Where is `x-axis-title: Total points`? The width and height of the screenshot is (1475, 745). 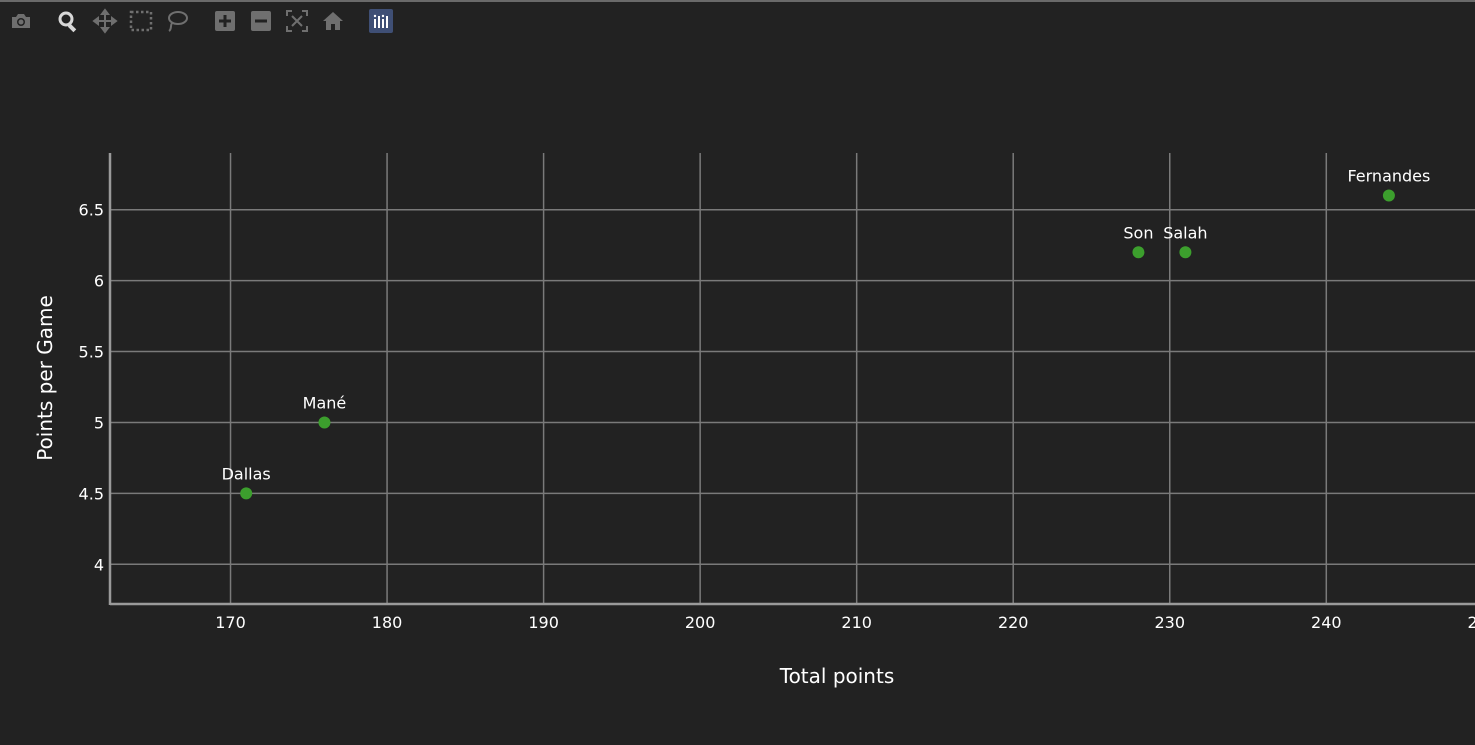 x-axis-title: Total points is located at coordinates (837, 676).